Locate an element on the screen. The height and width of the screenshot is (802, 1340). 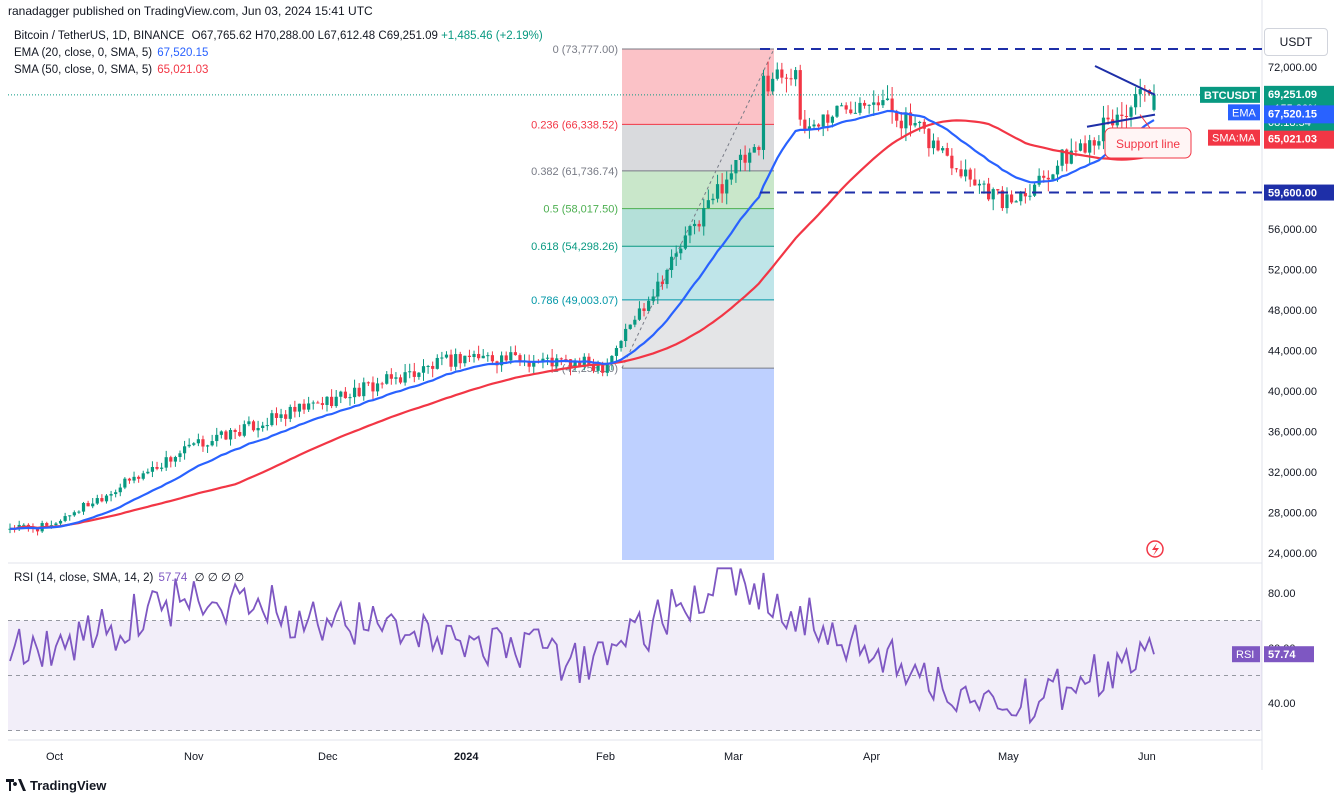
sma-legend: SMA (50, close, 0, SMA, 5) 65,021.03 is located at coordinates (111, 70).